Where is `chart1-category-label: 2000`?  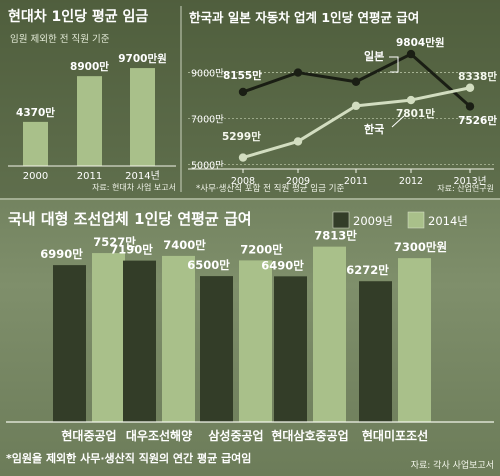
chart1-category-label: 2000 is located at coordinates (35, 176).